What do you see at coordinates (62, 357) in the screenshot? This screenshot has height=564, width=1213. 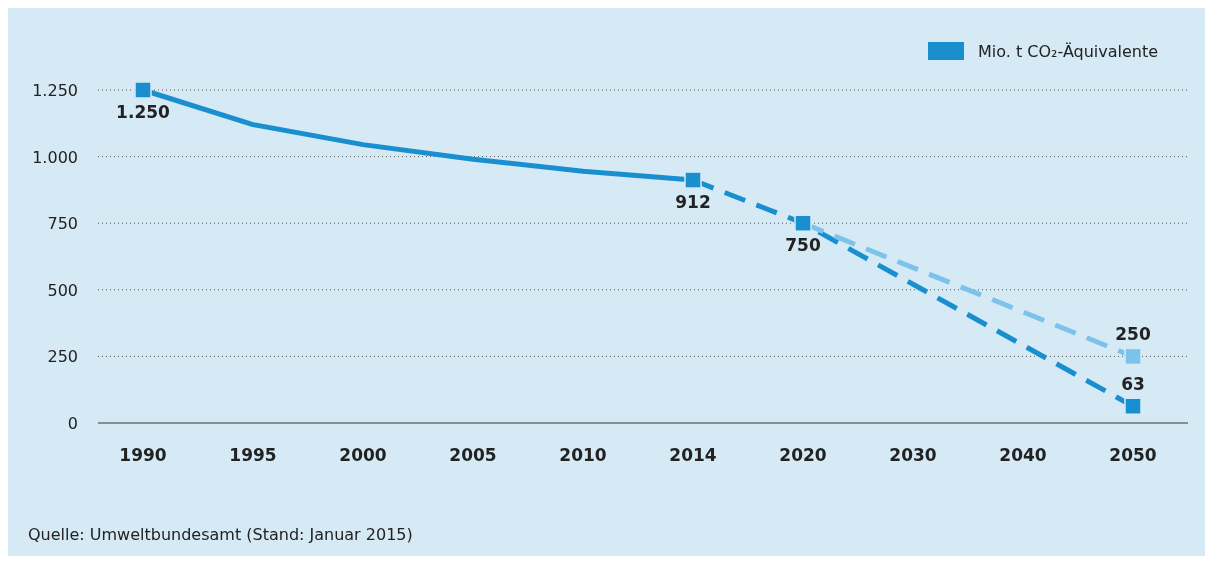 I see `y-tick-label: 250` at bounding box center [62, 357].